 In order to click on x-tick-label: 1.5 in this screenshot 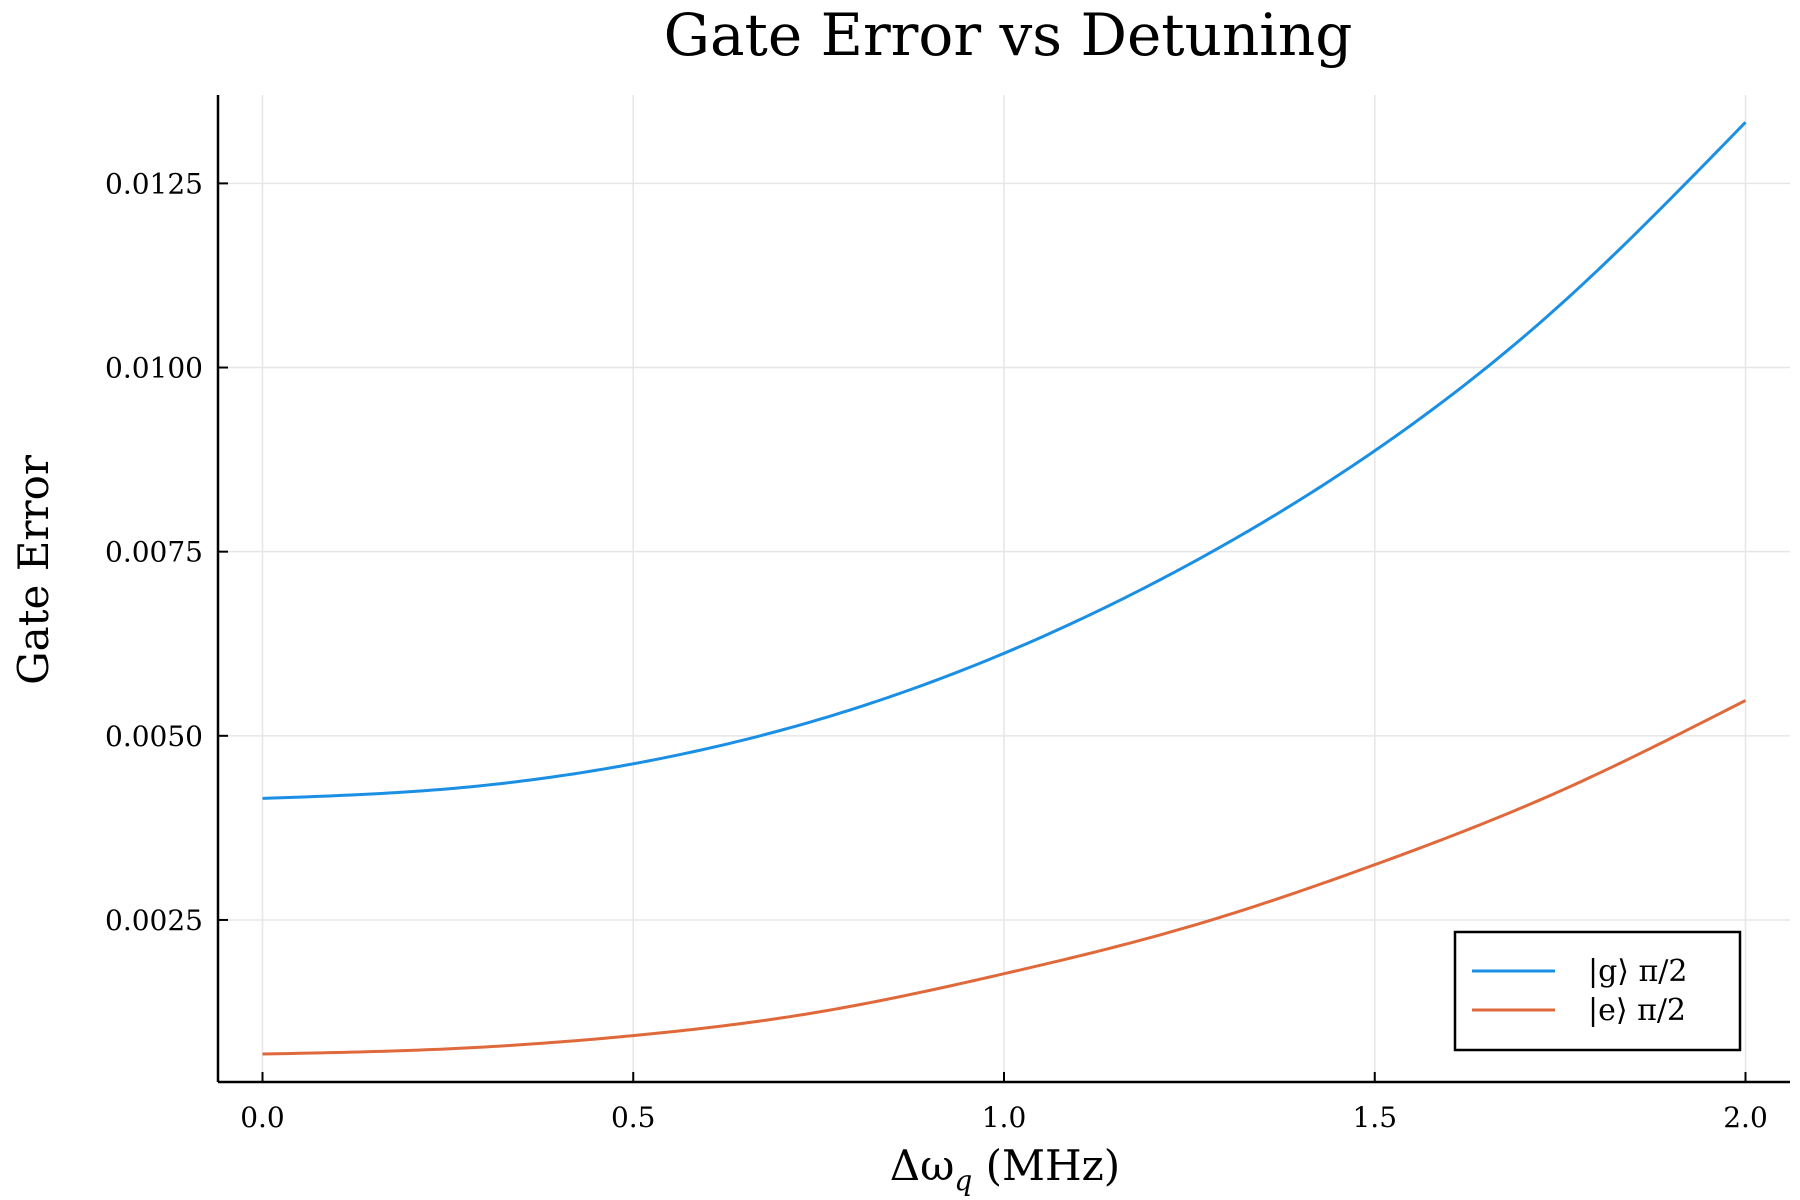, I will do `click(1374, 1117)`.